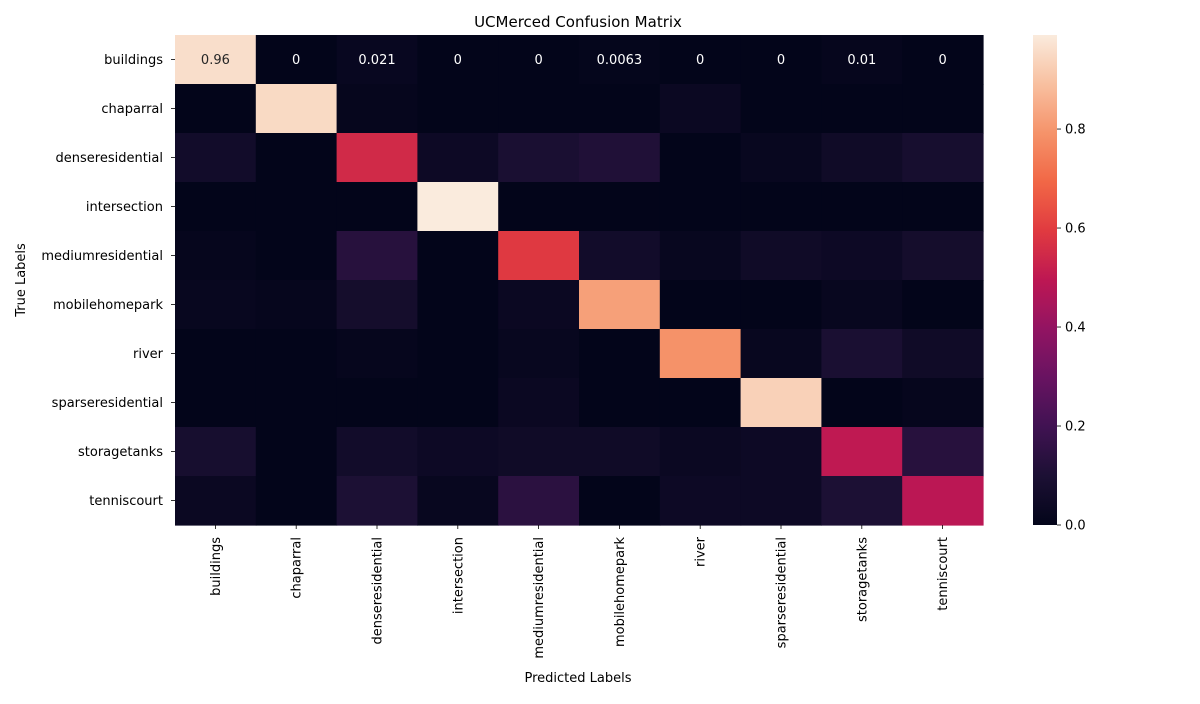 The width and height of the screenshot is (1200, 704). I want to click on x-tick-label: chaparral, so click(297, 568).